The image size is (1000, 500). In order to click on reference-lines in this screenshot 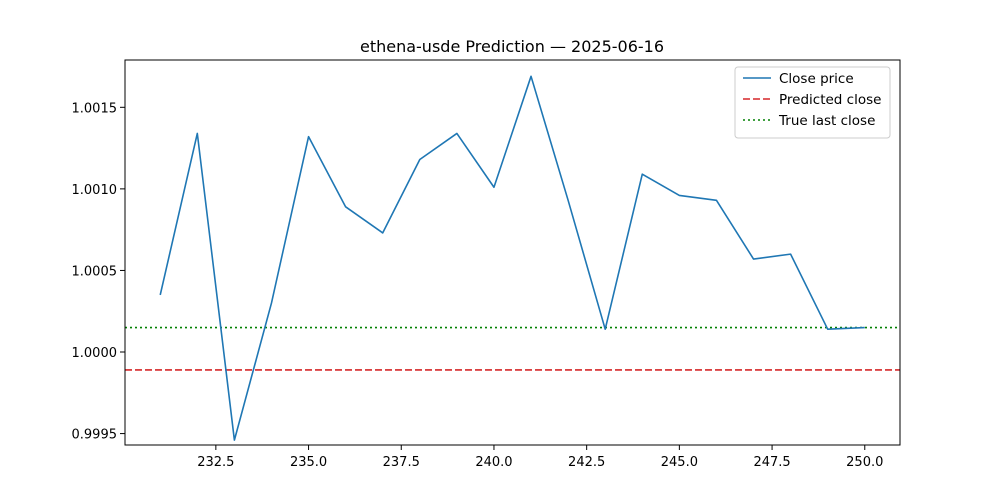, I will do `click(512, 348)`.